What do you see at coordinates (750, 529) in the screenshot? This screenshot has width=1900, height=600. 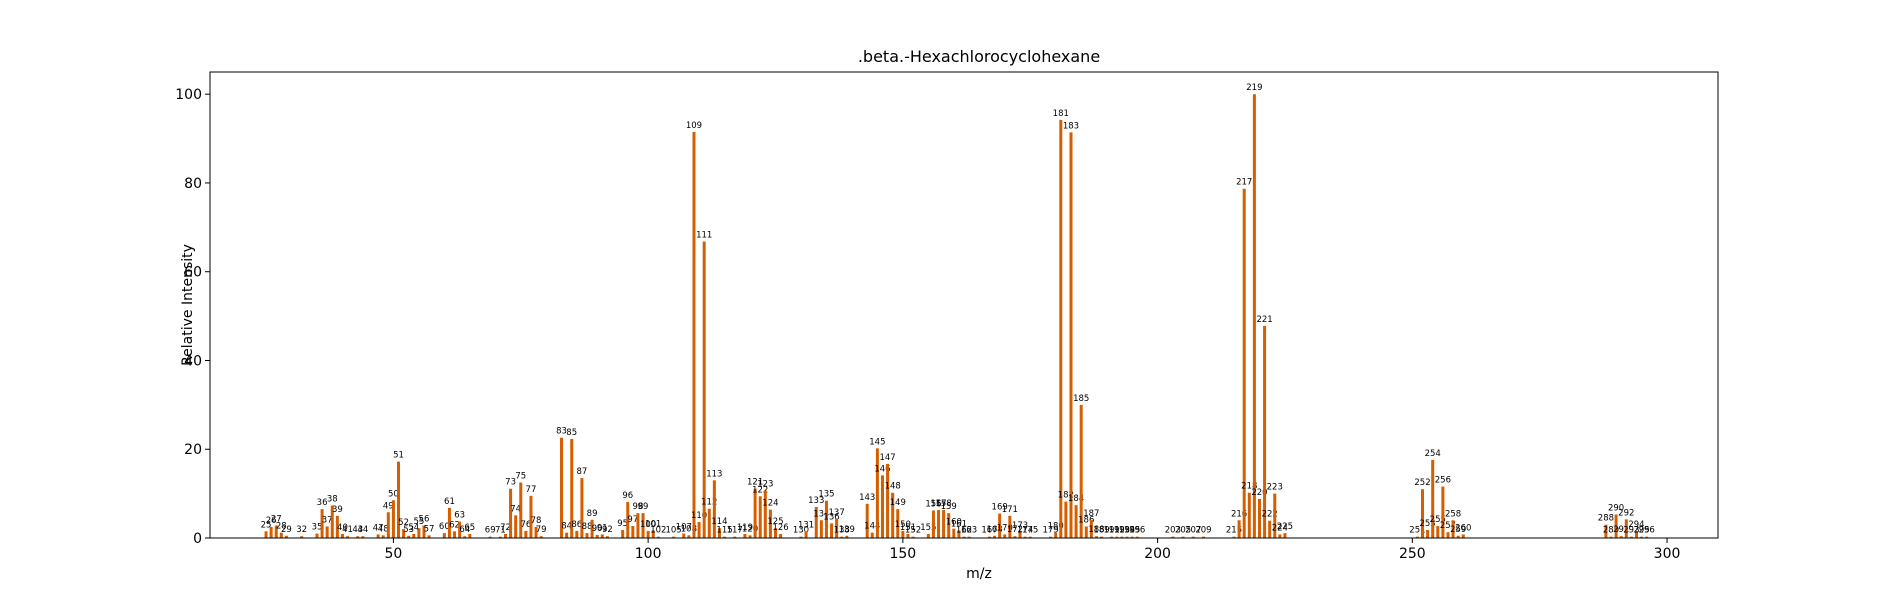 I see `peak-label: 120` at bounding box center [750, 529].